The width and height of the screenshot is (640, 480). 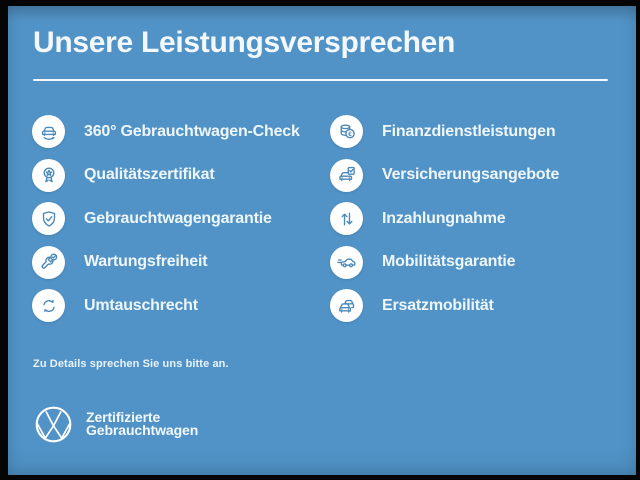 I want to click on promise-item: Mobilitätsgarantie, so click(x=475, y=263).